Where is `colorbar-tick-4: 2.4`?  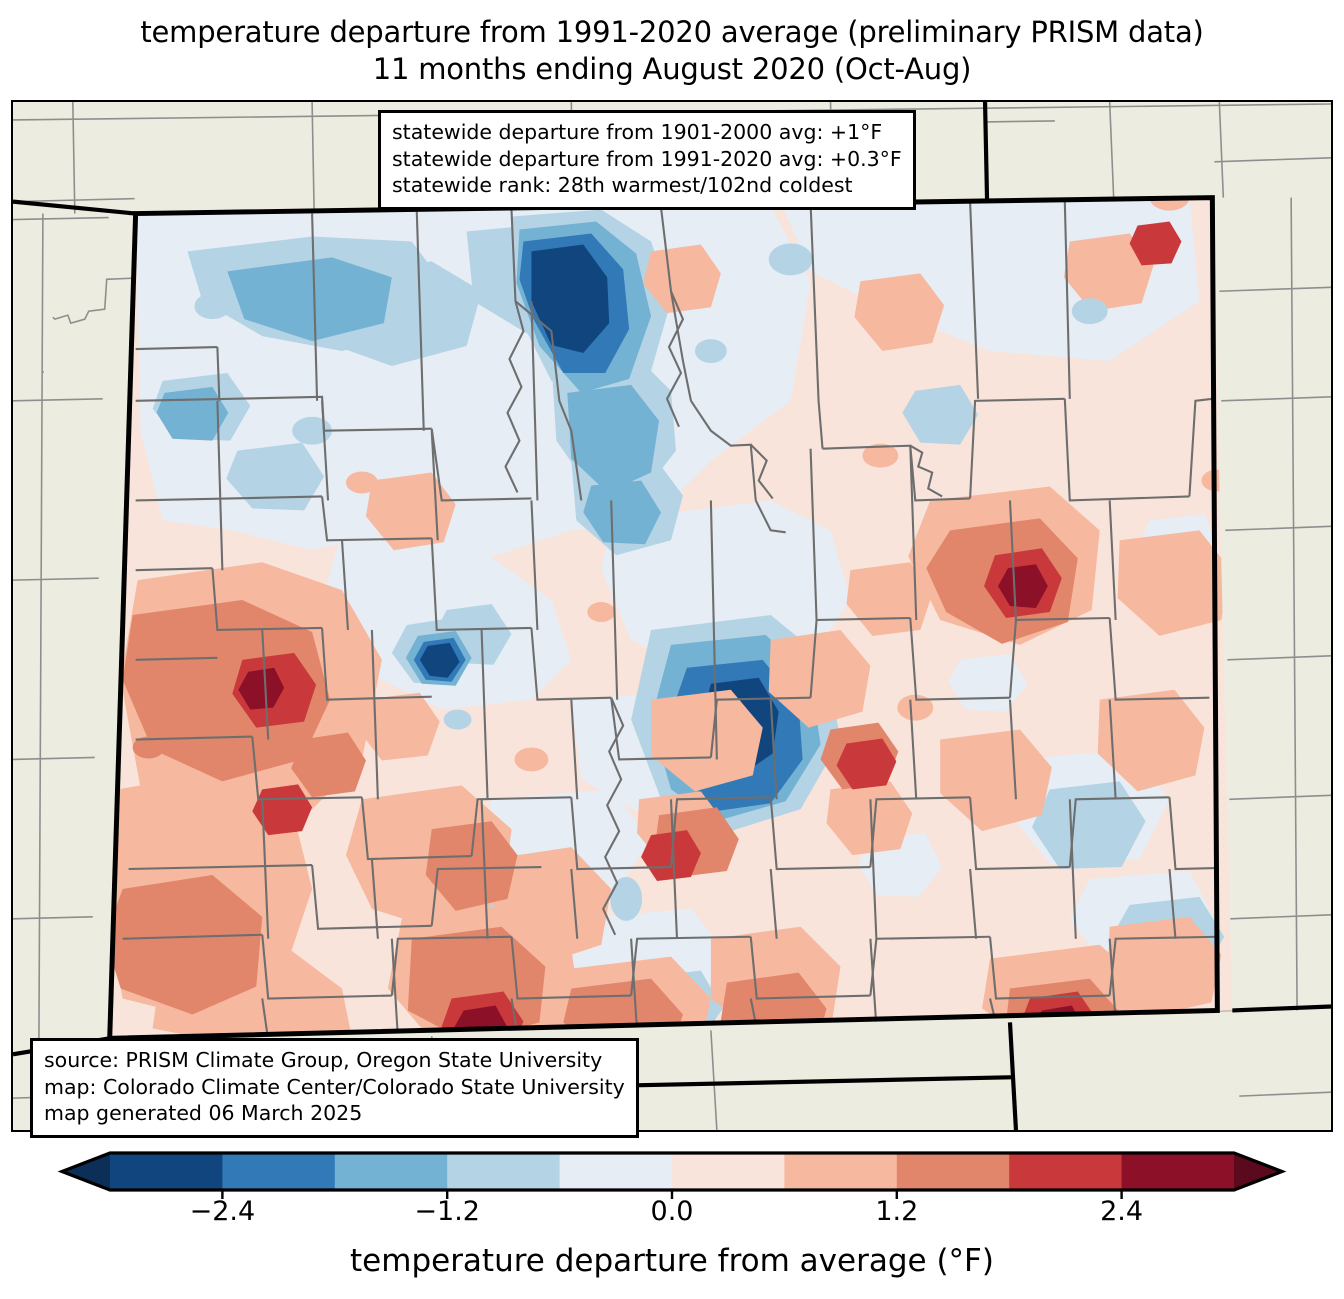 colorbar-tick-4: 2.4 is located at coordinates (1122, 1211).